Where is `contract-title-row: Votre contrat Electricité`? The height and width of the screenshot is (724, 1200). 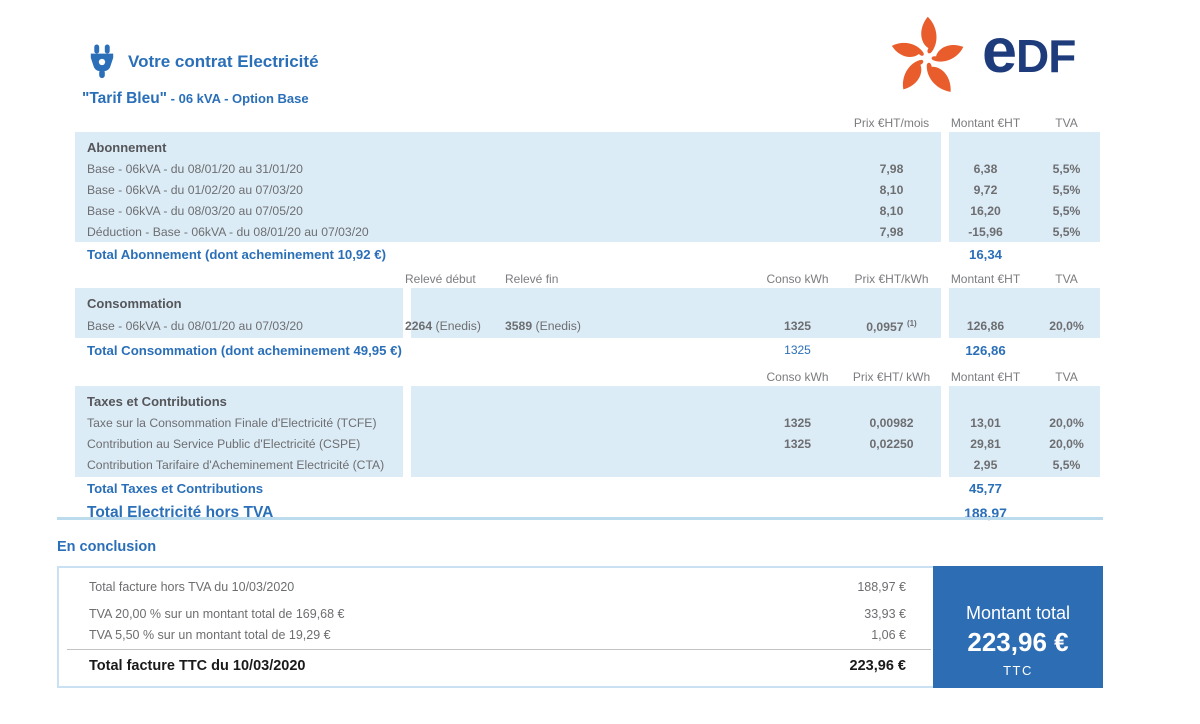
contract-title-row: Votre contrat Electricité is located at coordinates (203, 62).